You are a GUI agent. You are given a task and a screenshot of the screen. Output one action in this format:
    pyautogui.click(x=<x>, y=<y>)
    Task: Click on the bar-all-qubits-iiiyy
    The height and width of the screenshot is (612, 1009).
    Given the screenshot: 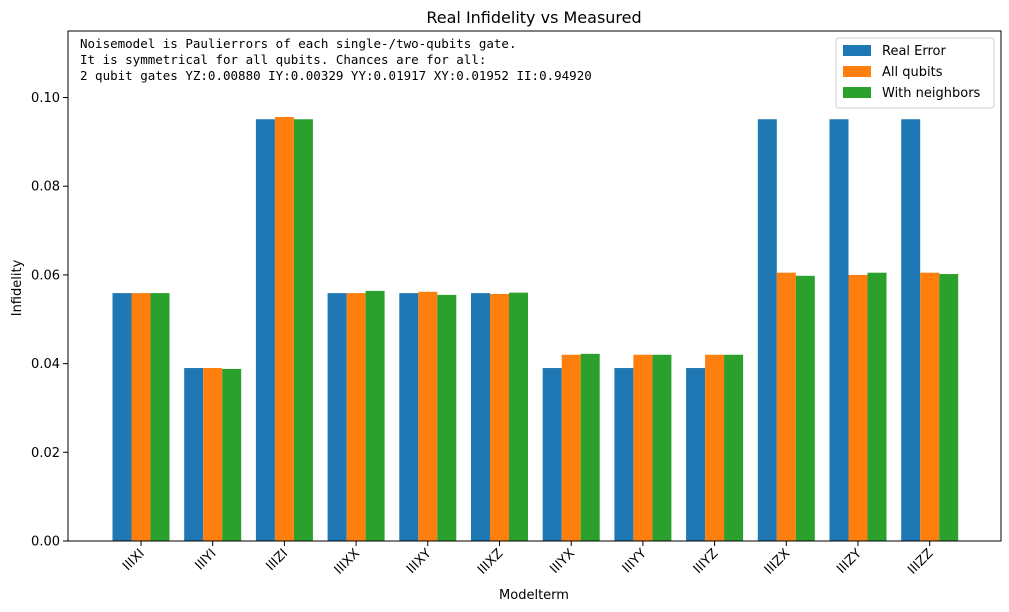 What is the action you would take?
    pyautogui.click(x=643, y=447)
    